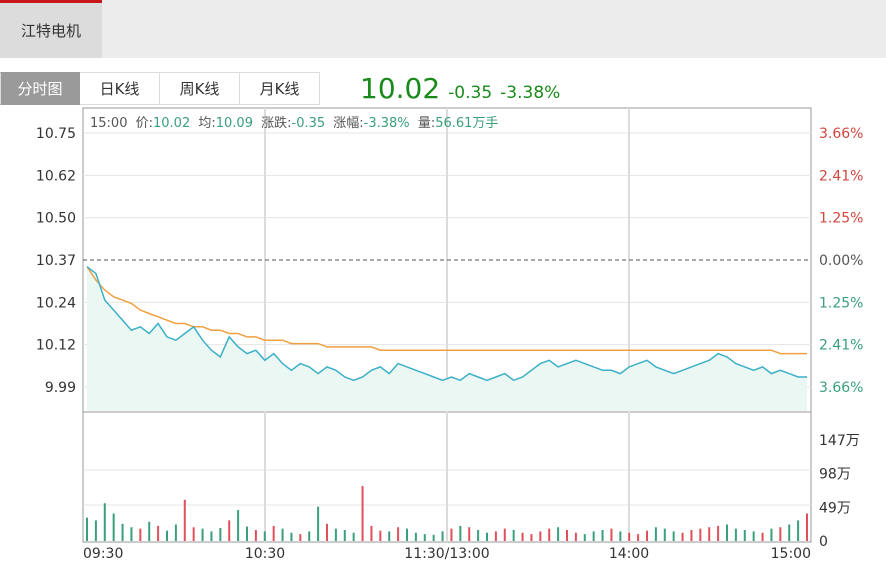 This screenshot has width=886, height=573. Describe the element at coordinates (387, 123) in the screenshot. I see `info-pct: -3.38%` at that location.